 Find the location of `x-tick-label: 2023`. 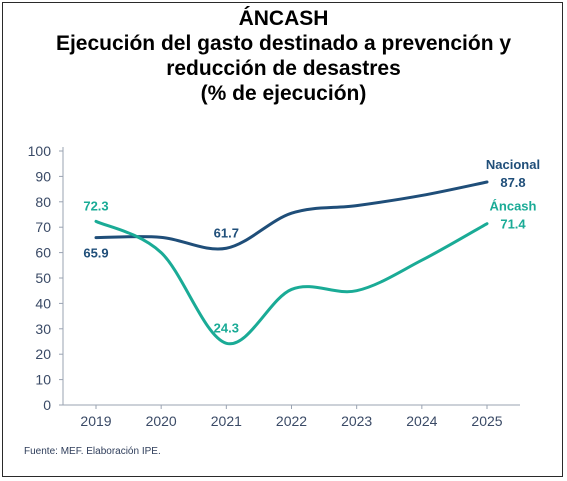

x-tick-label: 2023 is located at coordinates (356, 421).